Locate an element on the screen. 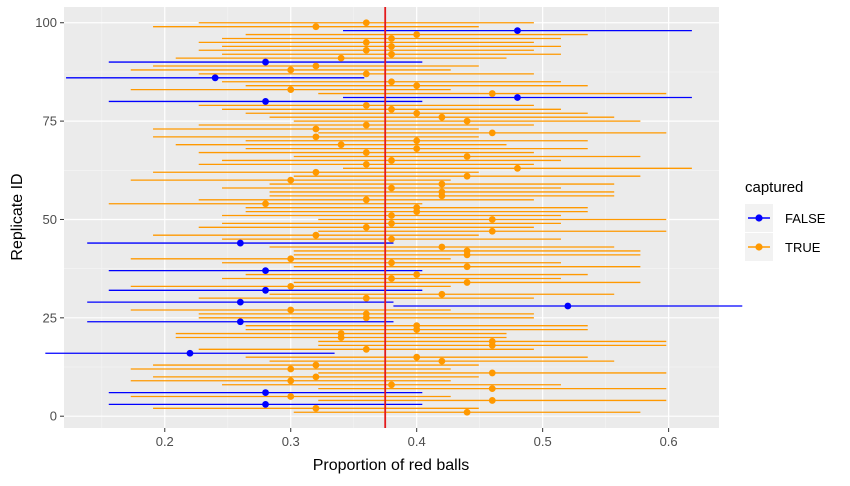  legend-title: captured is located at coordinates (774, 187).